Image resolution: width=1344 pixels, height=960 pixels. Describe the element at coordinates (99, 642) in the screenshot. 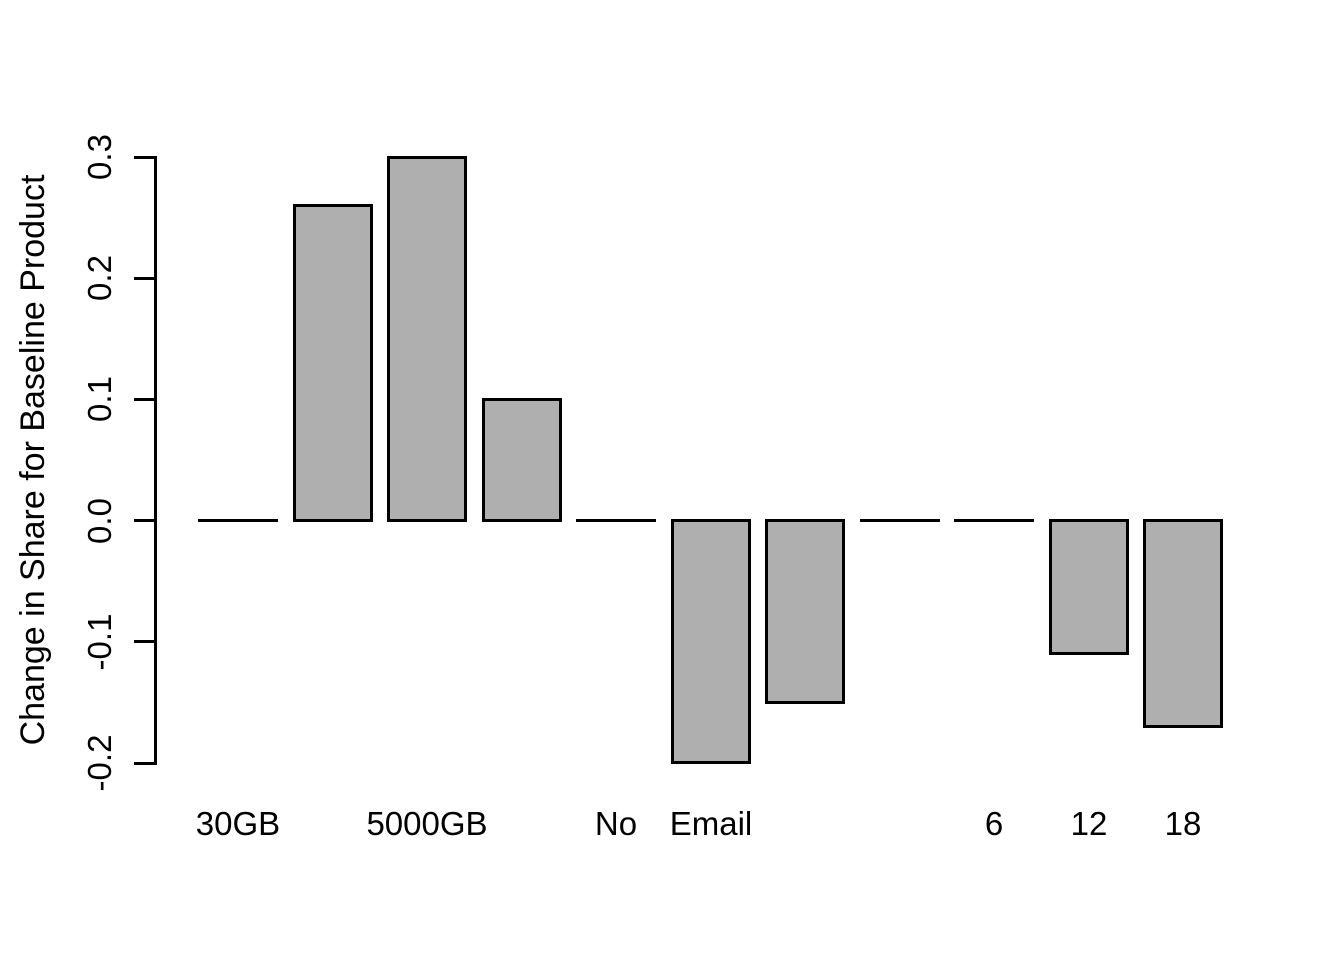

I see `y-axis-tick-label: -0.1` at that location.